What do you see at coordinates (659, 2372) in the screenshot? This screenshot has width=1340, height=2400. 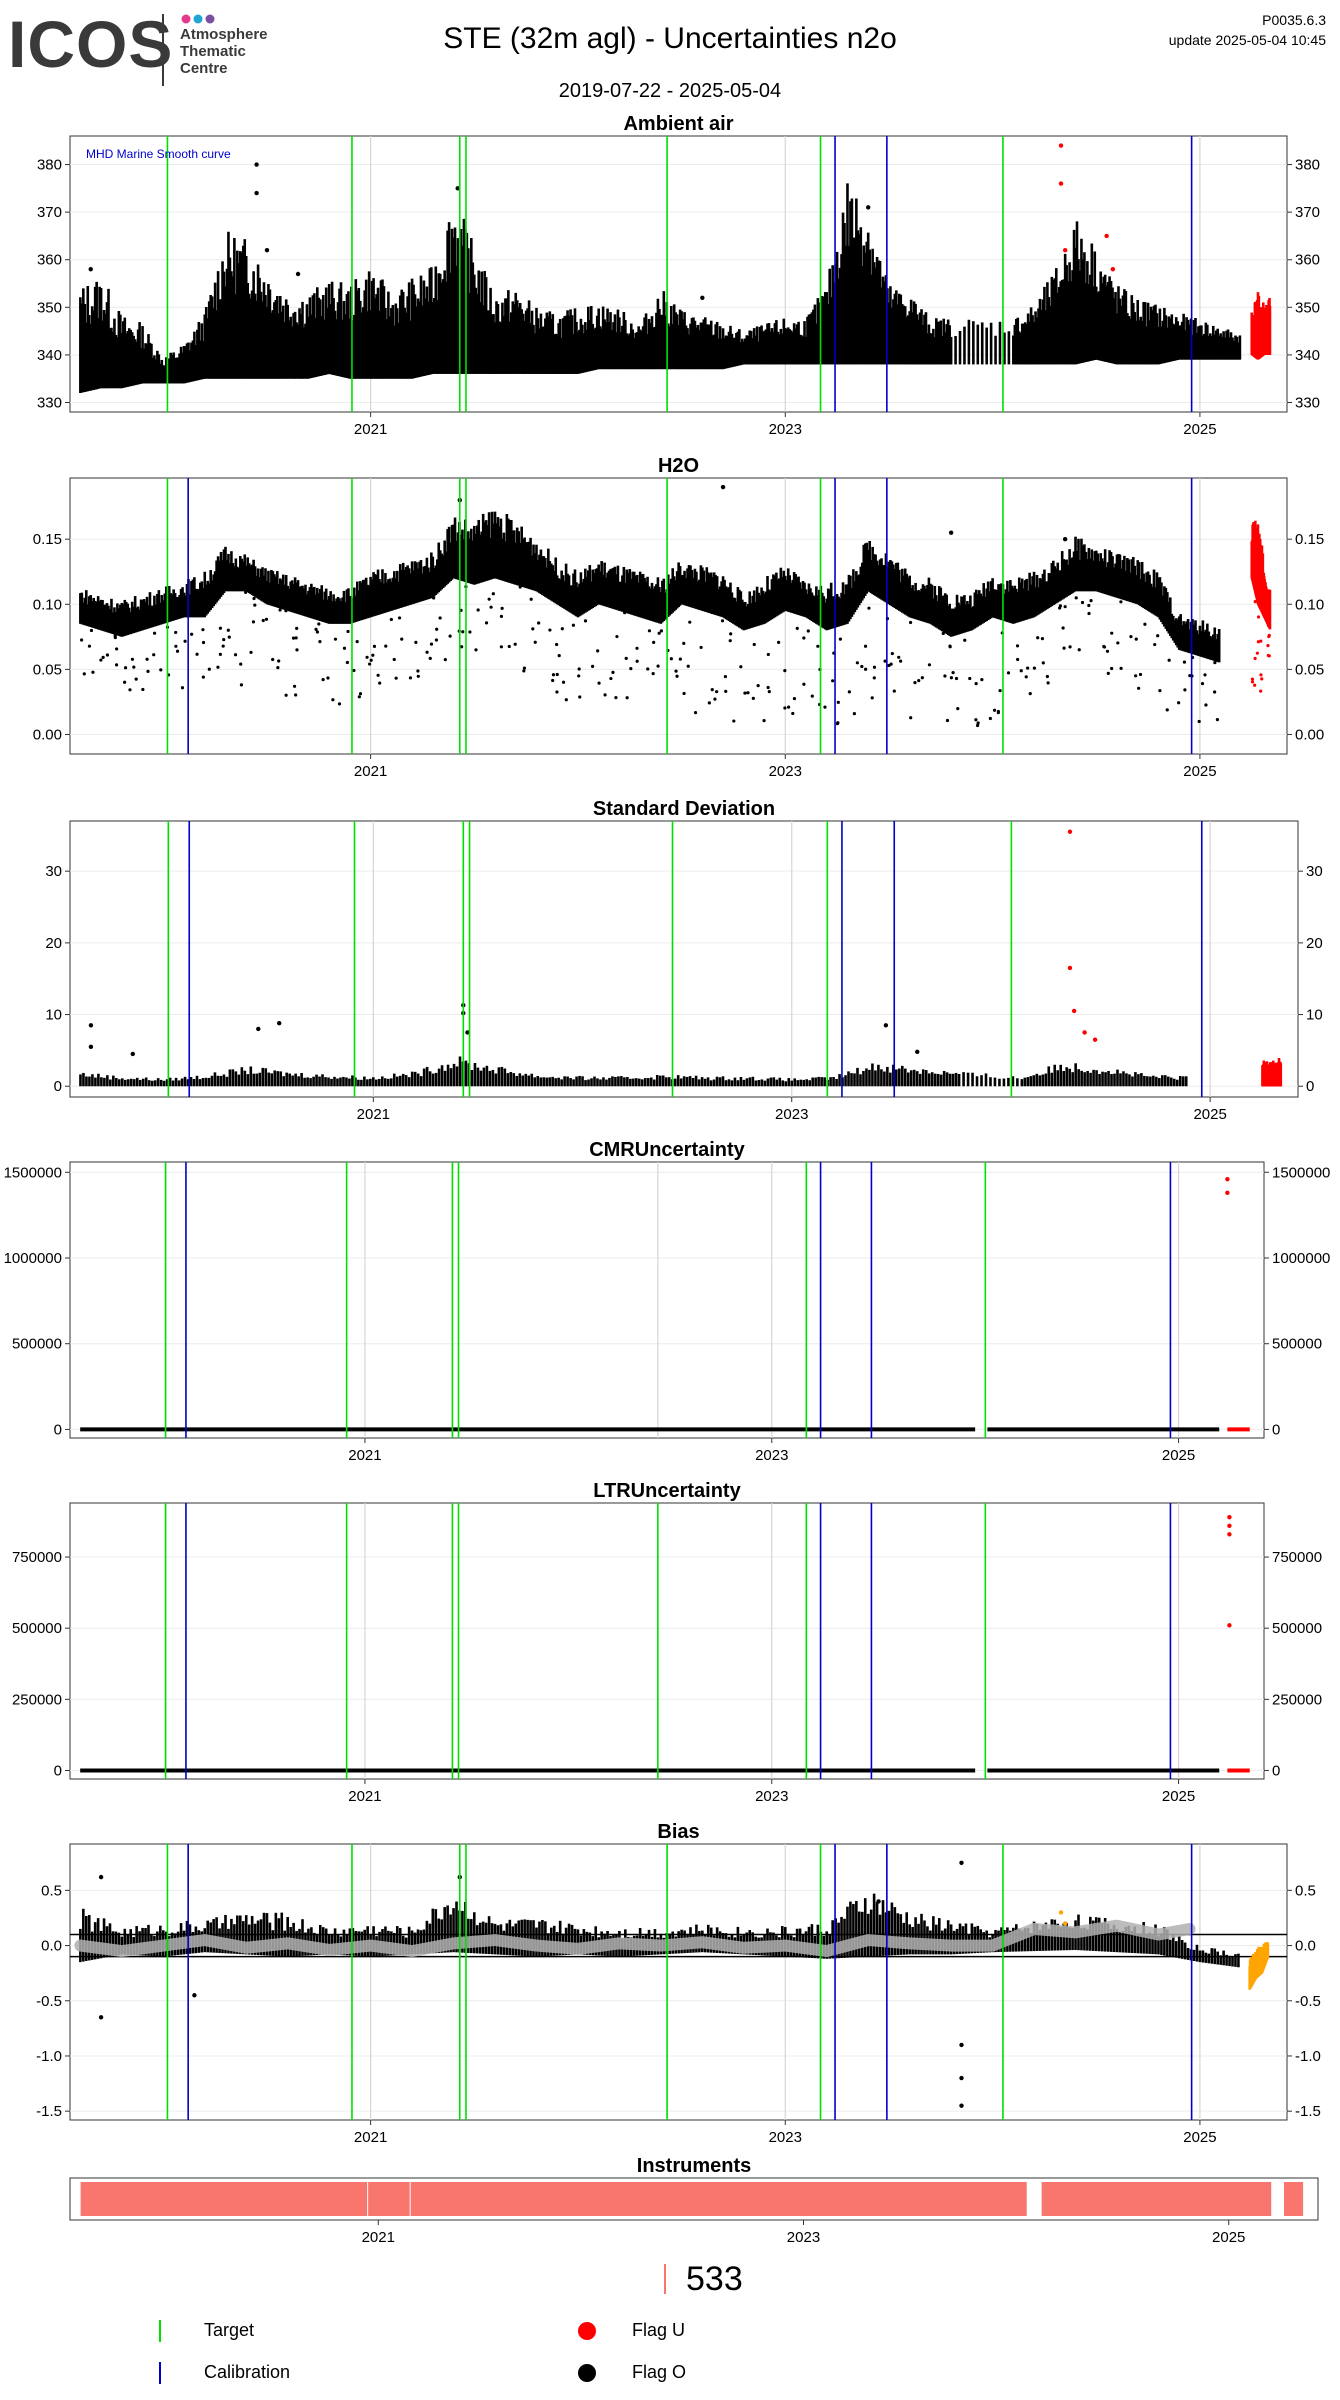 I see `legend-flag-o-label: Flag O` at bounding box center [659, 2372].